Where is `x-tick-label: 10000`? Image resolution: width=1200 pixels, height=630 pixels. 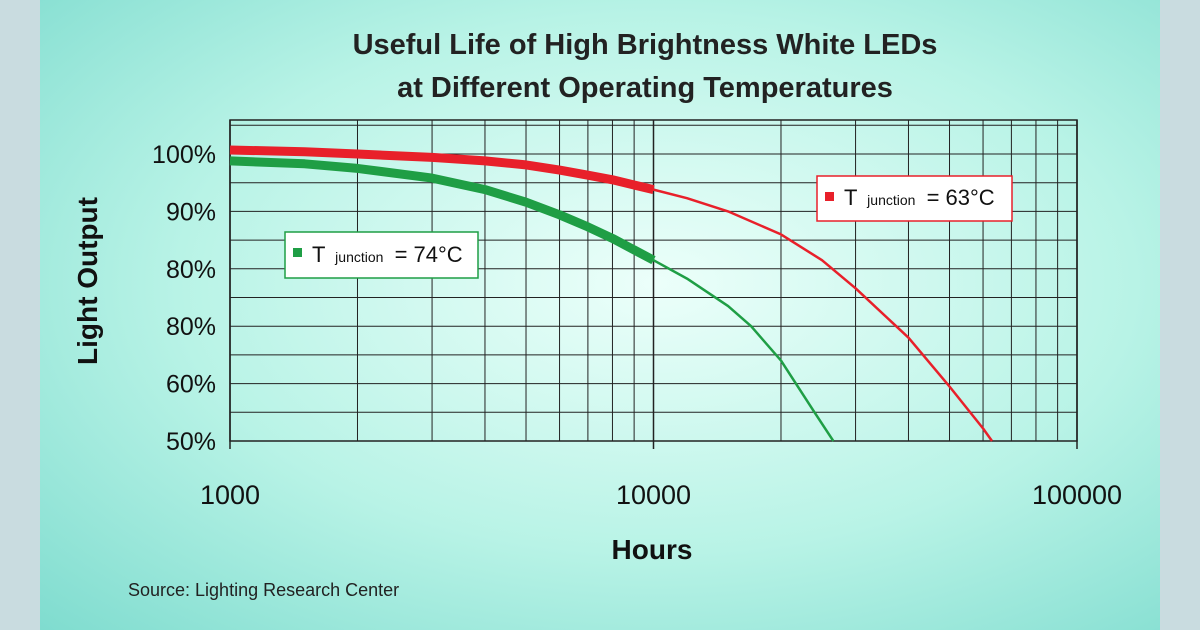
x-tick-label: 10000 is located at coordinates (653, 495).